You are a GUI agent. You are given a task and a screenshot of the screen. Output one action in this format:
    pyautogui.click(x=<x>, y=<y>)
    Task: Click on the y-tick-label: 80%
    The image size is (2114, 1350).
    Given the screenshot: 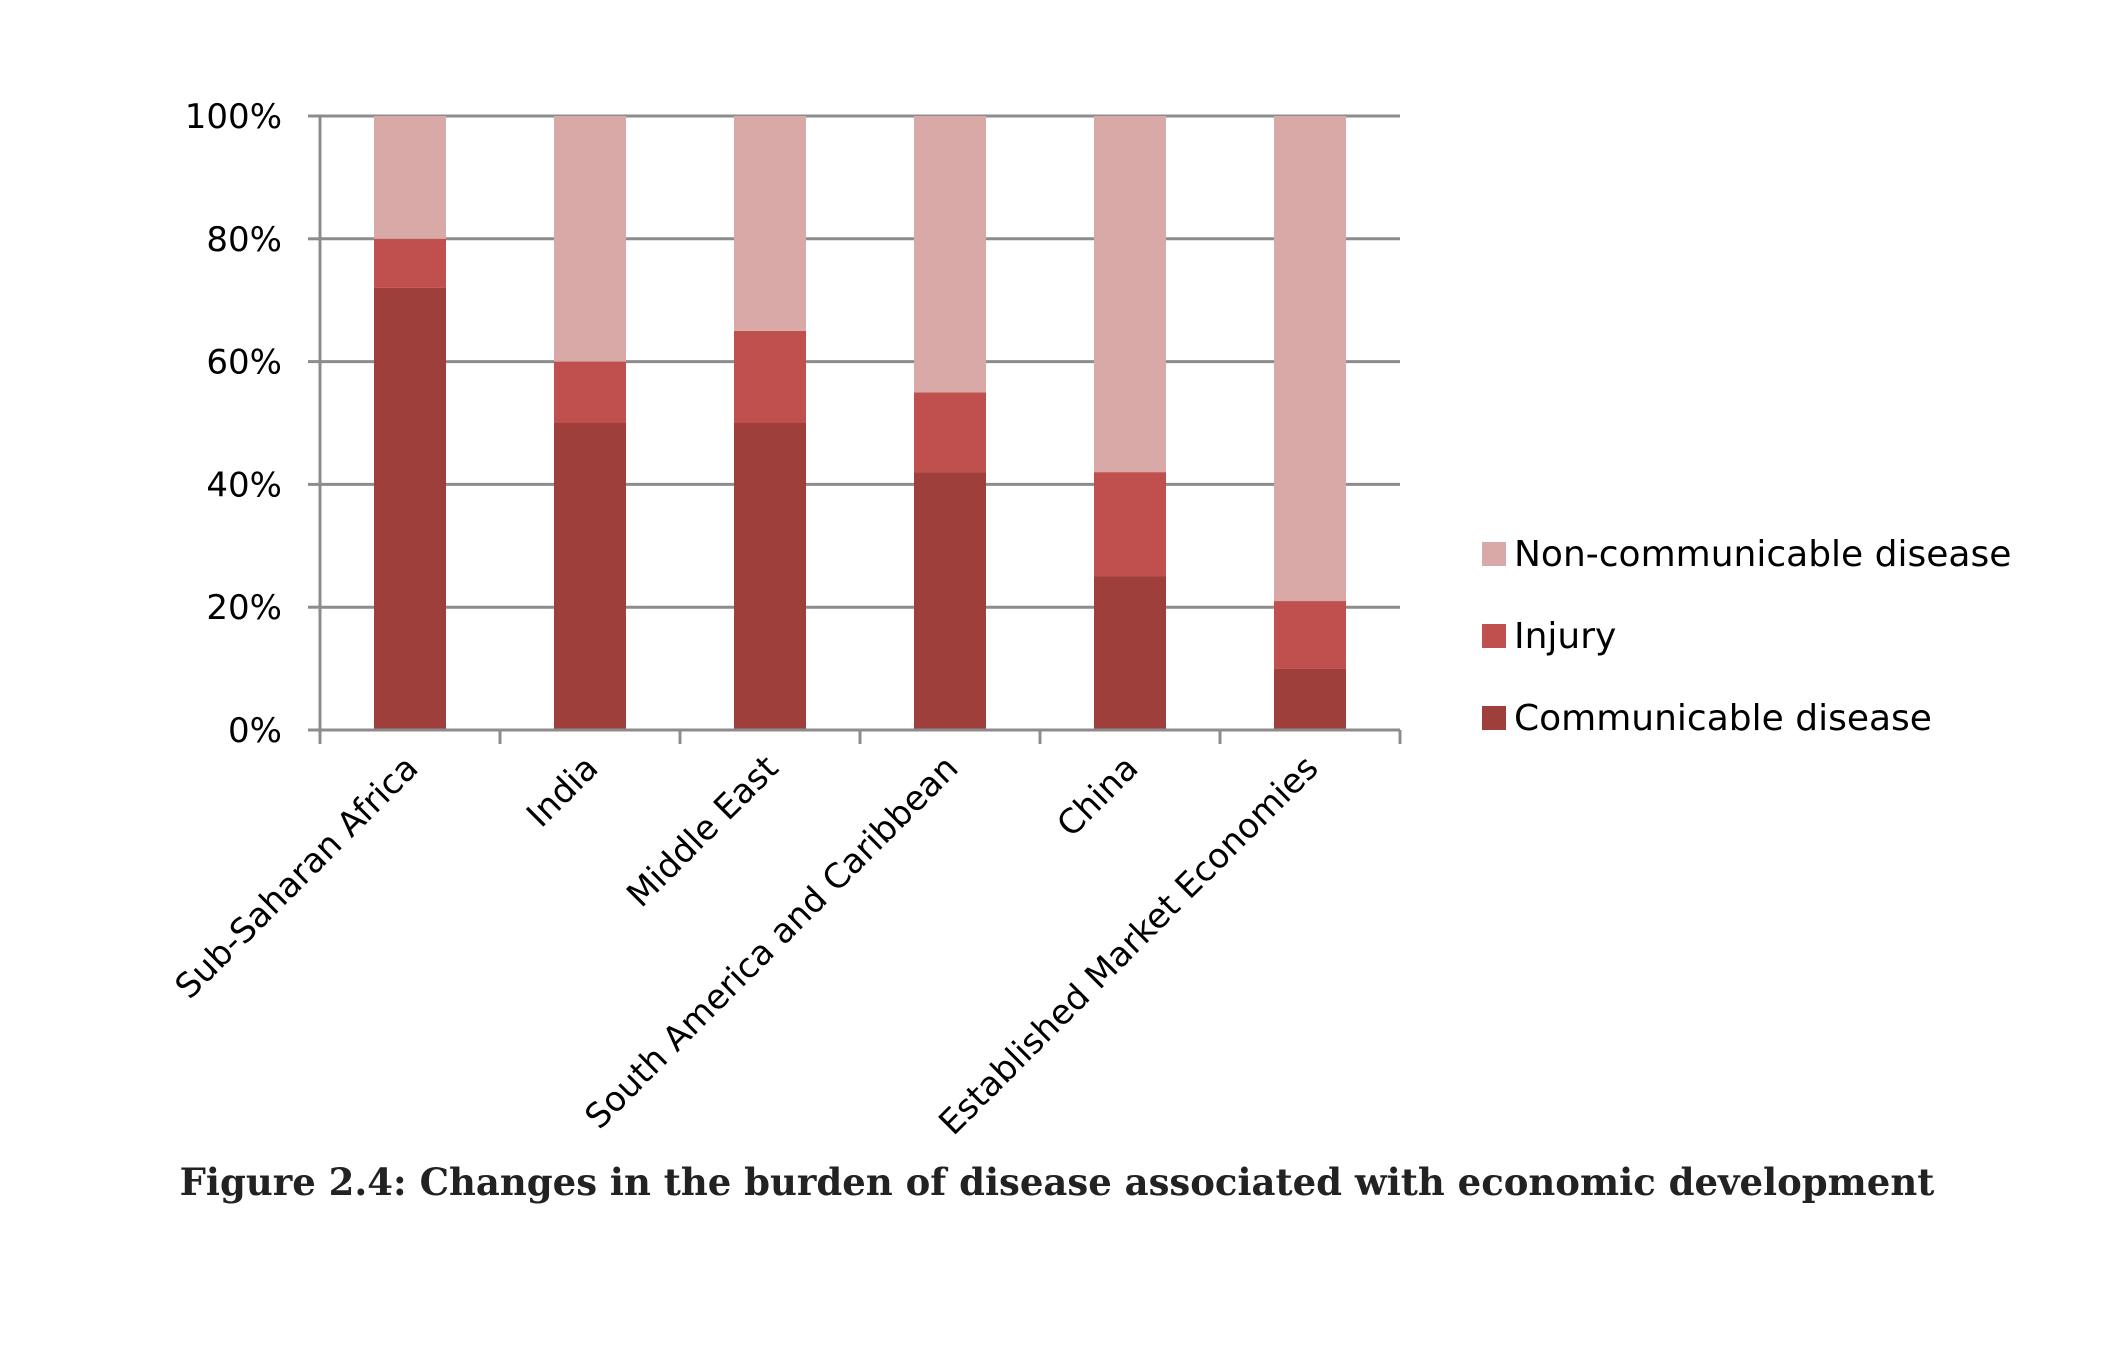 What is the action you would take?
    pyautogui.click(x=244, y=240)
    